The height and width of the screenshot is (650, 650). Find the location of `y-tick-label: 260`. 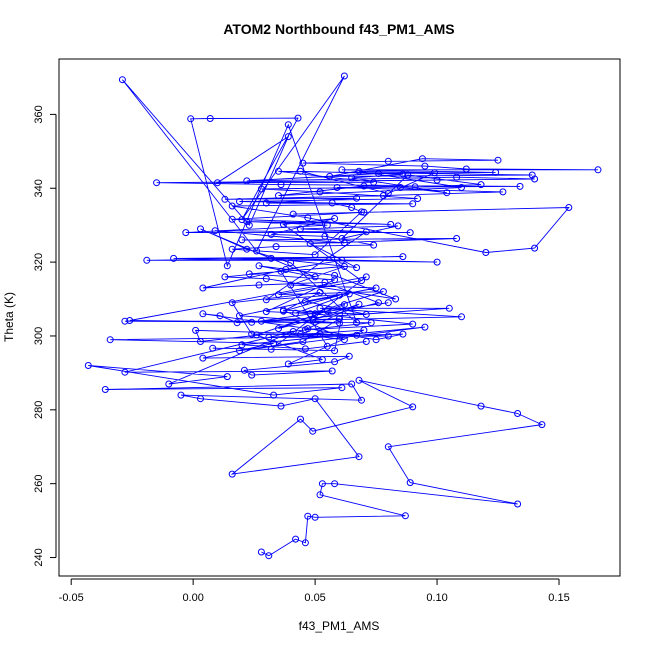

y-tick-label: 260 is located at coordinates (39, 484).